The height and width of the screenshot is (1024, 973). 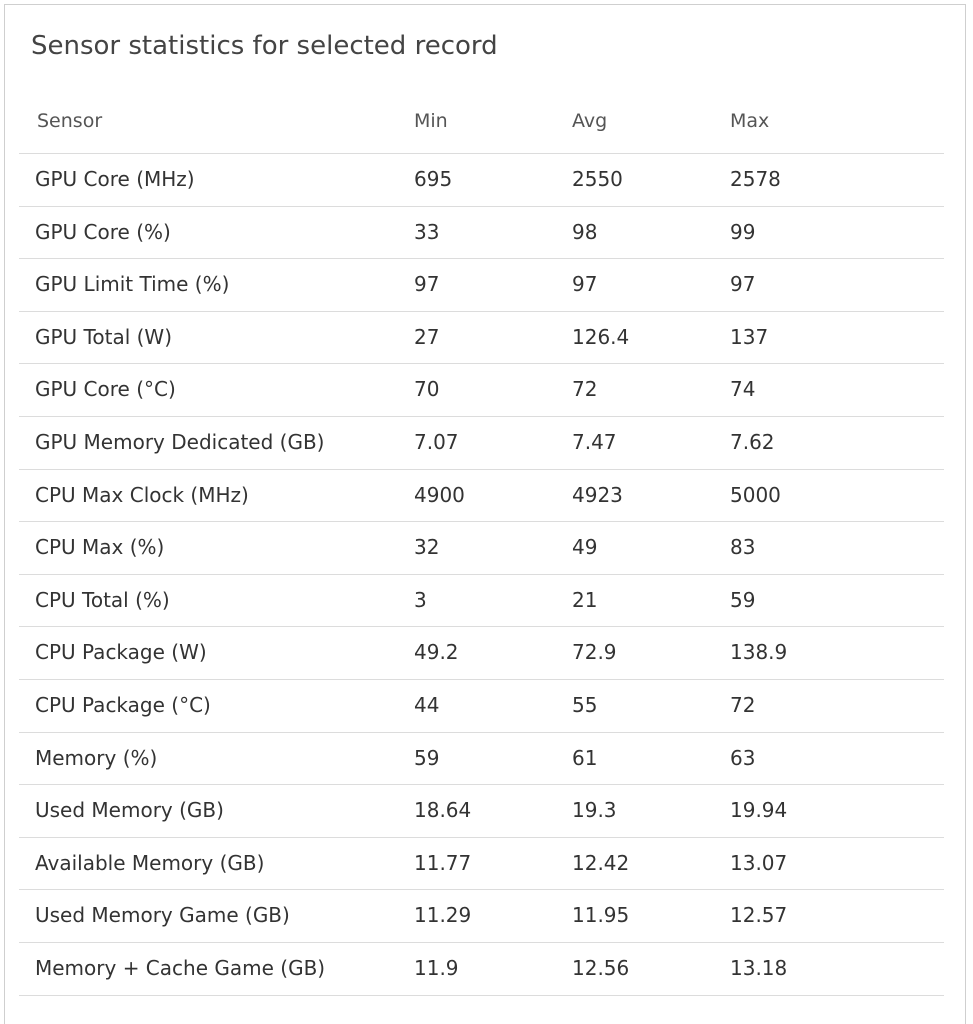 What do you see at coordinates (102, 599) in the screenshot?
I see `sensor-name: CPU Total (%)` at bounding box center [102, 599].